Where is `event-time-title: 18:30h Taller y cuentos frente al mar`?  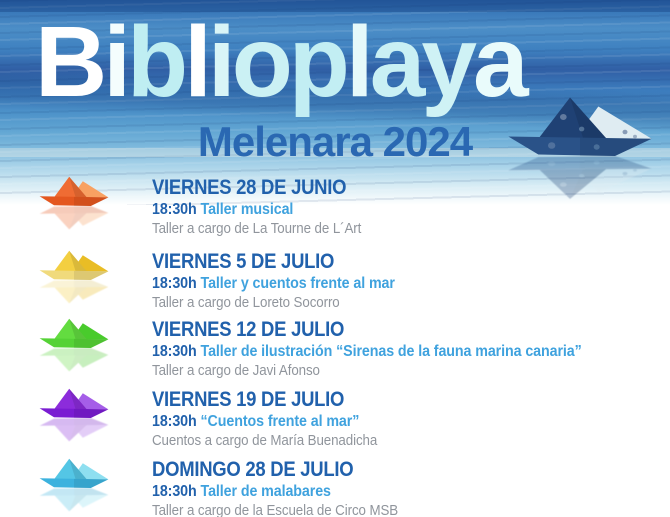 event-time-title: 18:30h Taller y cuentos frente al mar is located at coordinates (273, 283).